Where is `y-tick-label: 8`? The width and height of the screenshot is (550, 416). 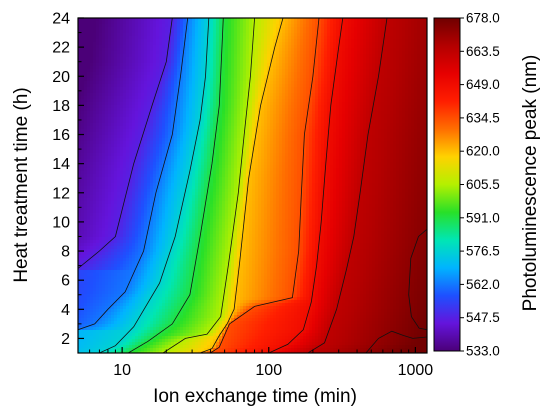 y-tick-label: 8 is located at coordinates (65, 252).